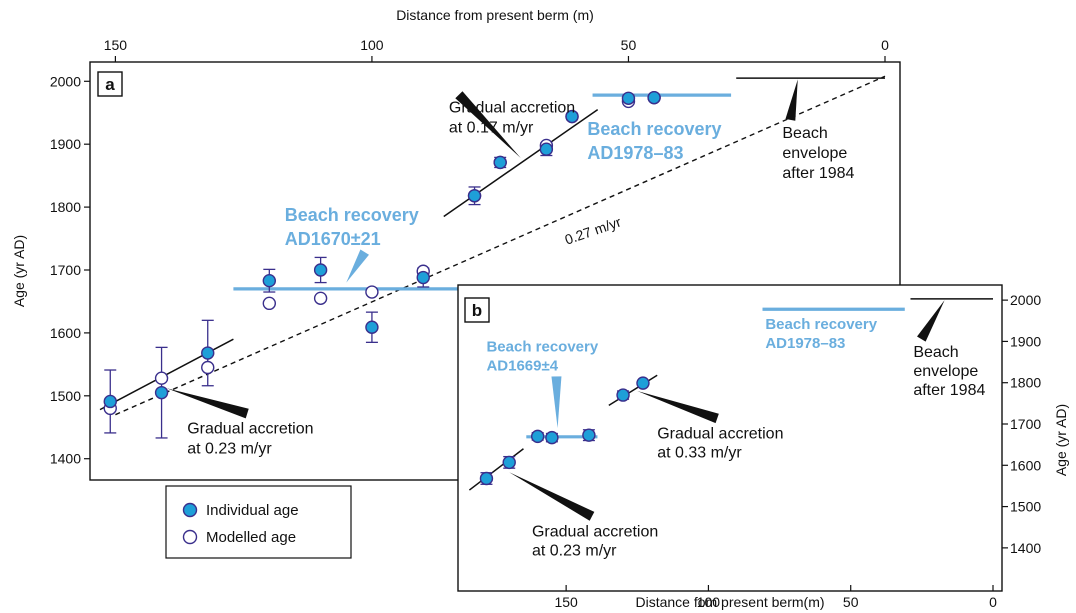 Image resolution: width=1076 pixels, height=613 pixels. Describe the element at coordinates (564, 431) in the screenshot. I see `panel-b-points` at that location.